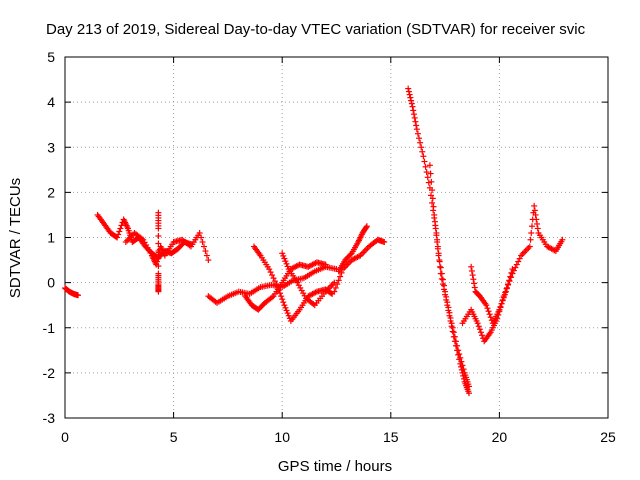 The height and width of the screenshot is (480, 640). Describe the element at coordinates (65, 437) in the screenshot. I see `x-tick-label: 0` at that location.